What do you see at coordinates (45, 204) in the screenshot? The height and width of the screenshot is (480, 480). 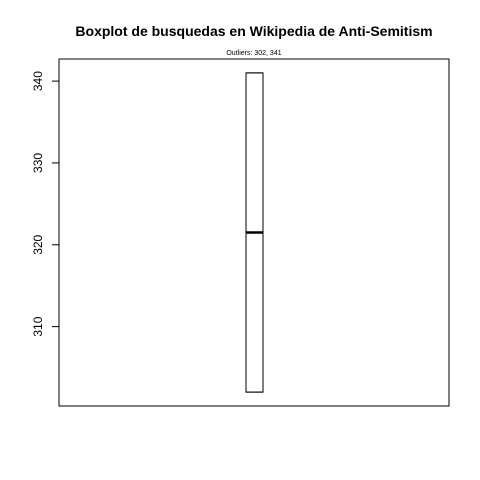 I see `y-axis: 310 320 330 340` at bounding box center [45, 204].